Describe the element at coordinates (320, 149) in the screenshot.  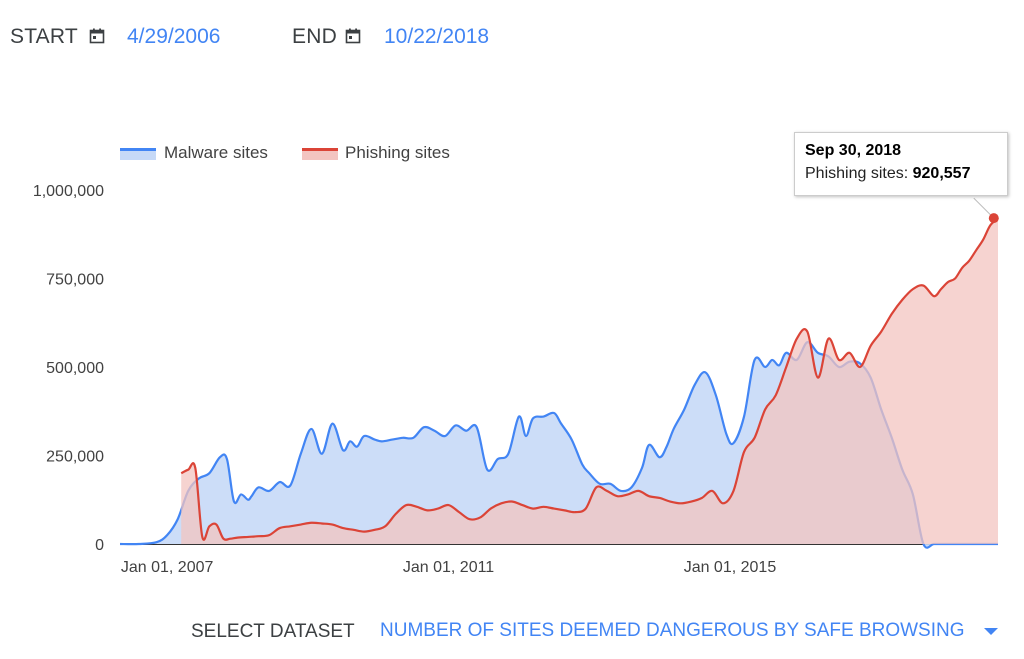
I see `legend-line-phishing` at that location.